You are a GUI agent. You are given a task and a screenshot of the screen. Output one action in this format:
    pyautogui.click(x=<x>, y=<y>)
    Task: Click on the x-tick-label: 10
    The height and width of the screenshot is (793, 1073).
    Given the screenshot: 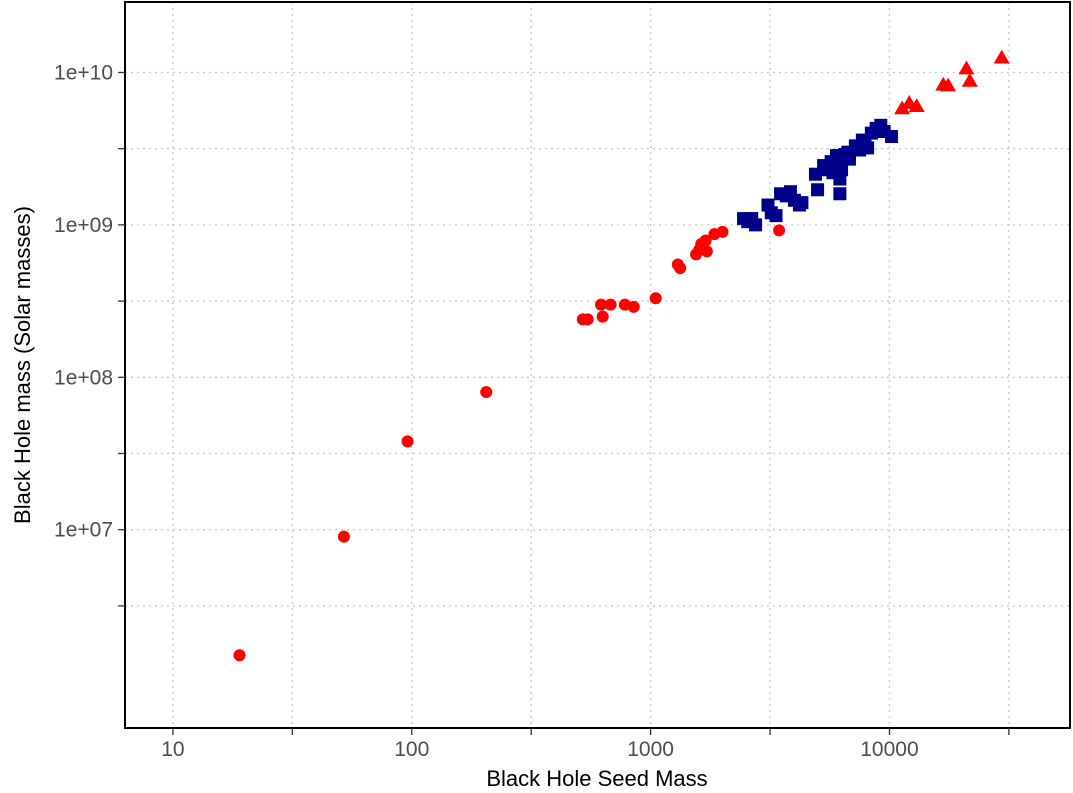 What is the action you would take?
    pyautogui.click(x=172, y=749)
    